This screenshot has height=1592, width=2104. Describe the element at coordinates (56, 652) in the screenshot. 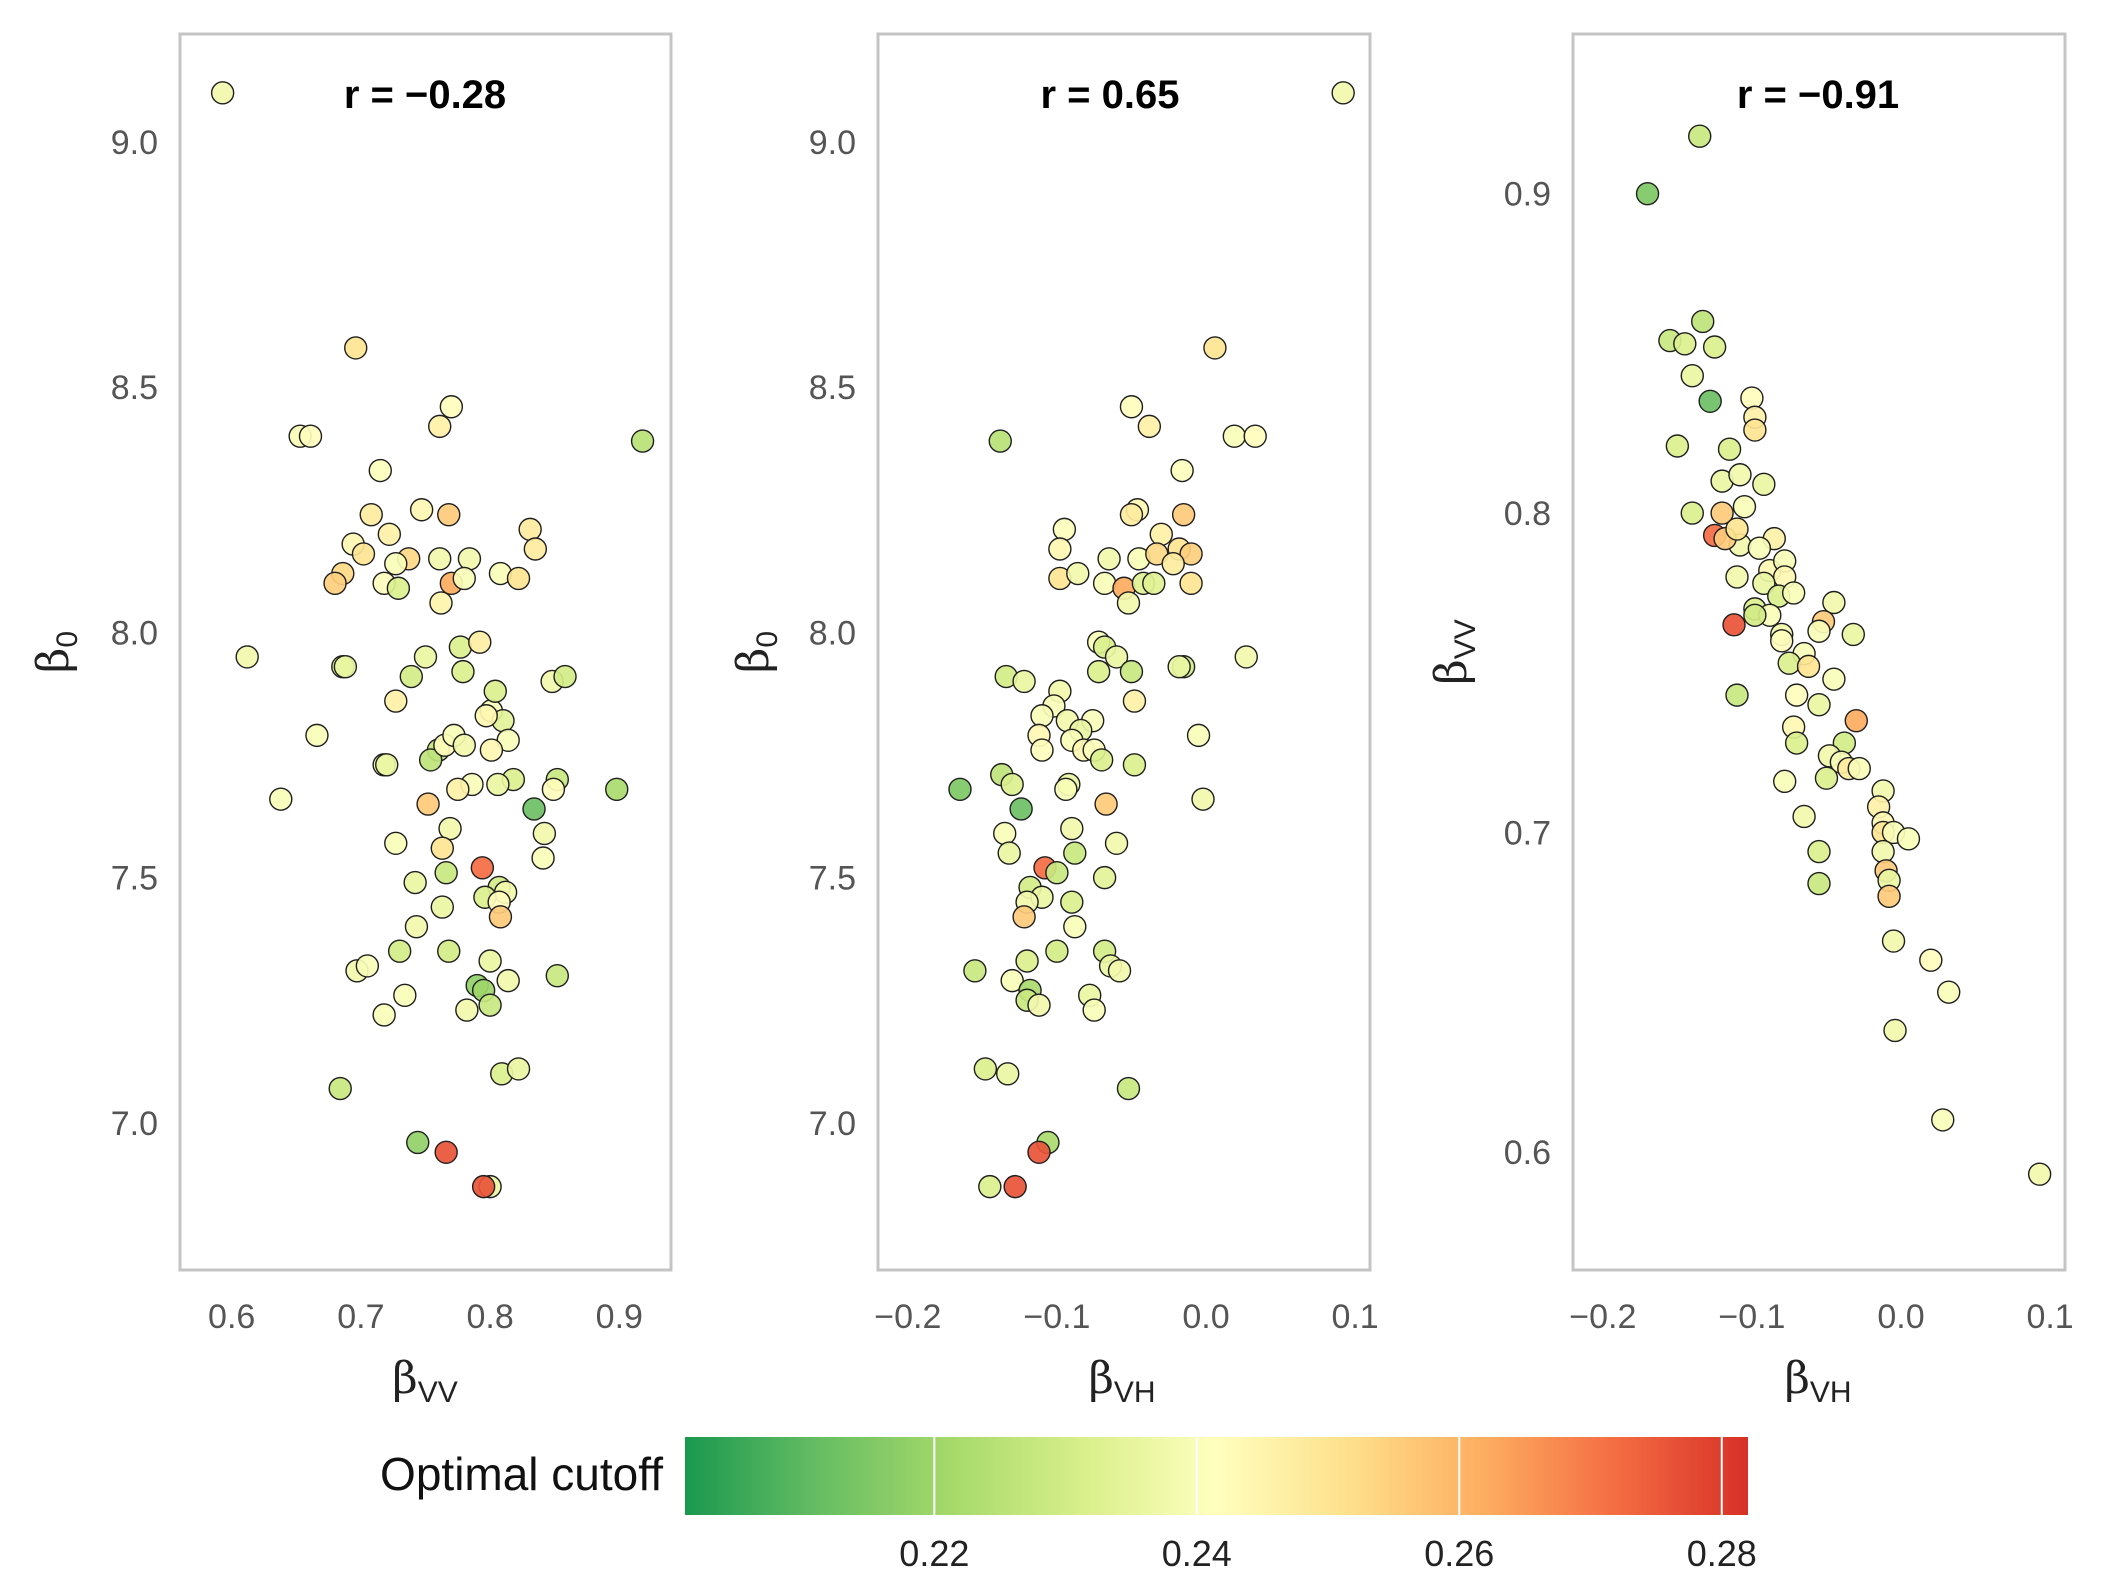

I see `y-axis-label: β0` at that location.